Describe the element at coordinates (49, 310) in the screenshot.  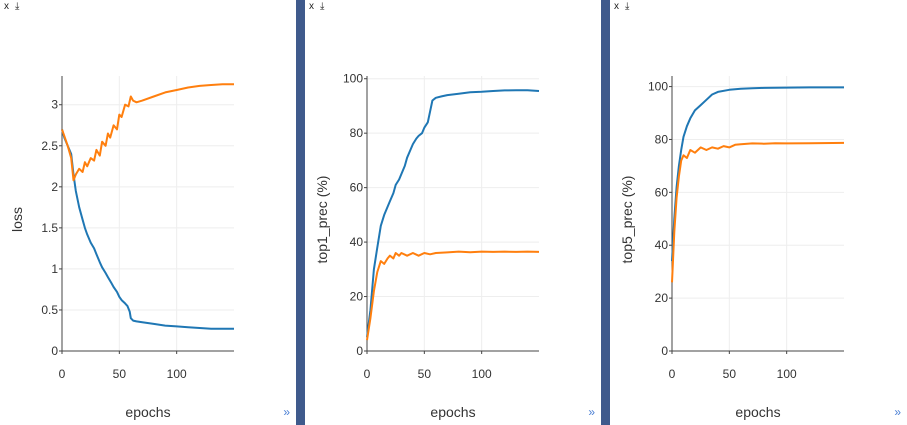
I see `y-tick-label: 0.5` at that location.